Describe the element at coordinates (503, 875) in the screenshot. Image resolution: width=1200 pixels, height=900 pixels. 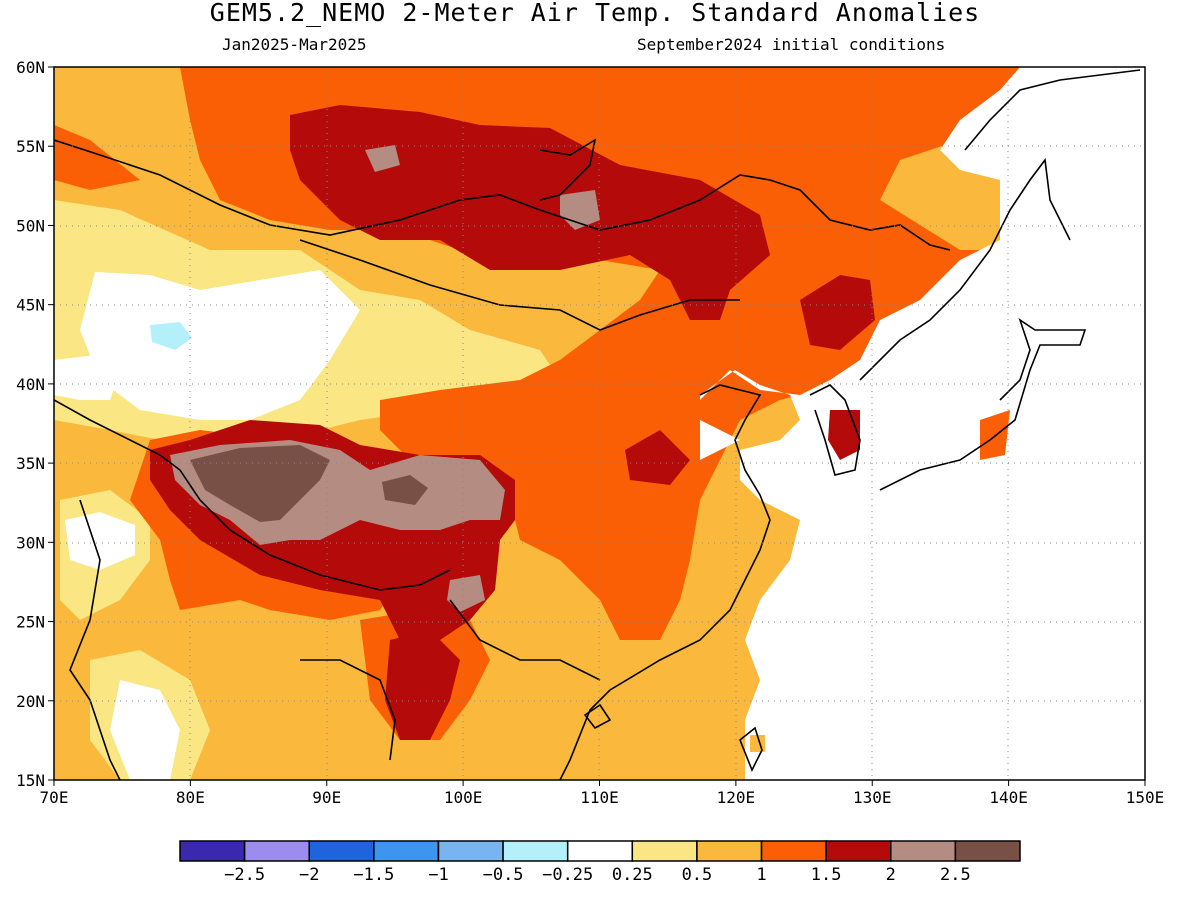
I see `colorbar-label: −0.5` at that location.